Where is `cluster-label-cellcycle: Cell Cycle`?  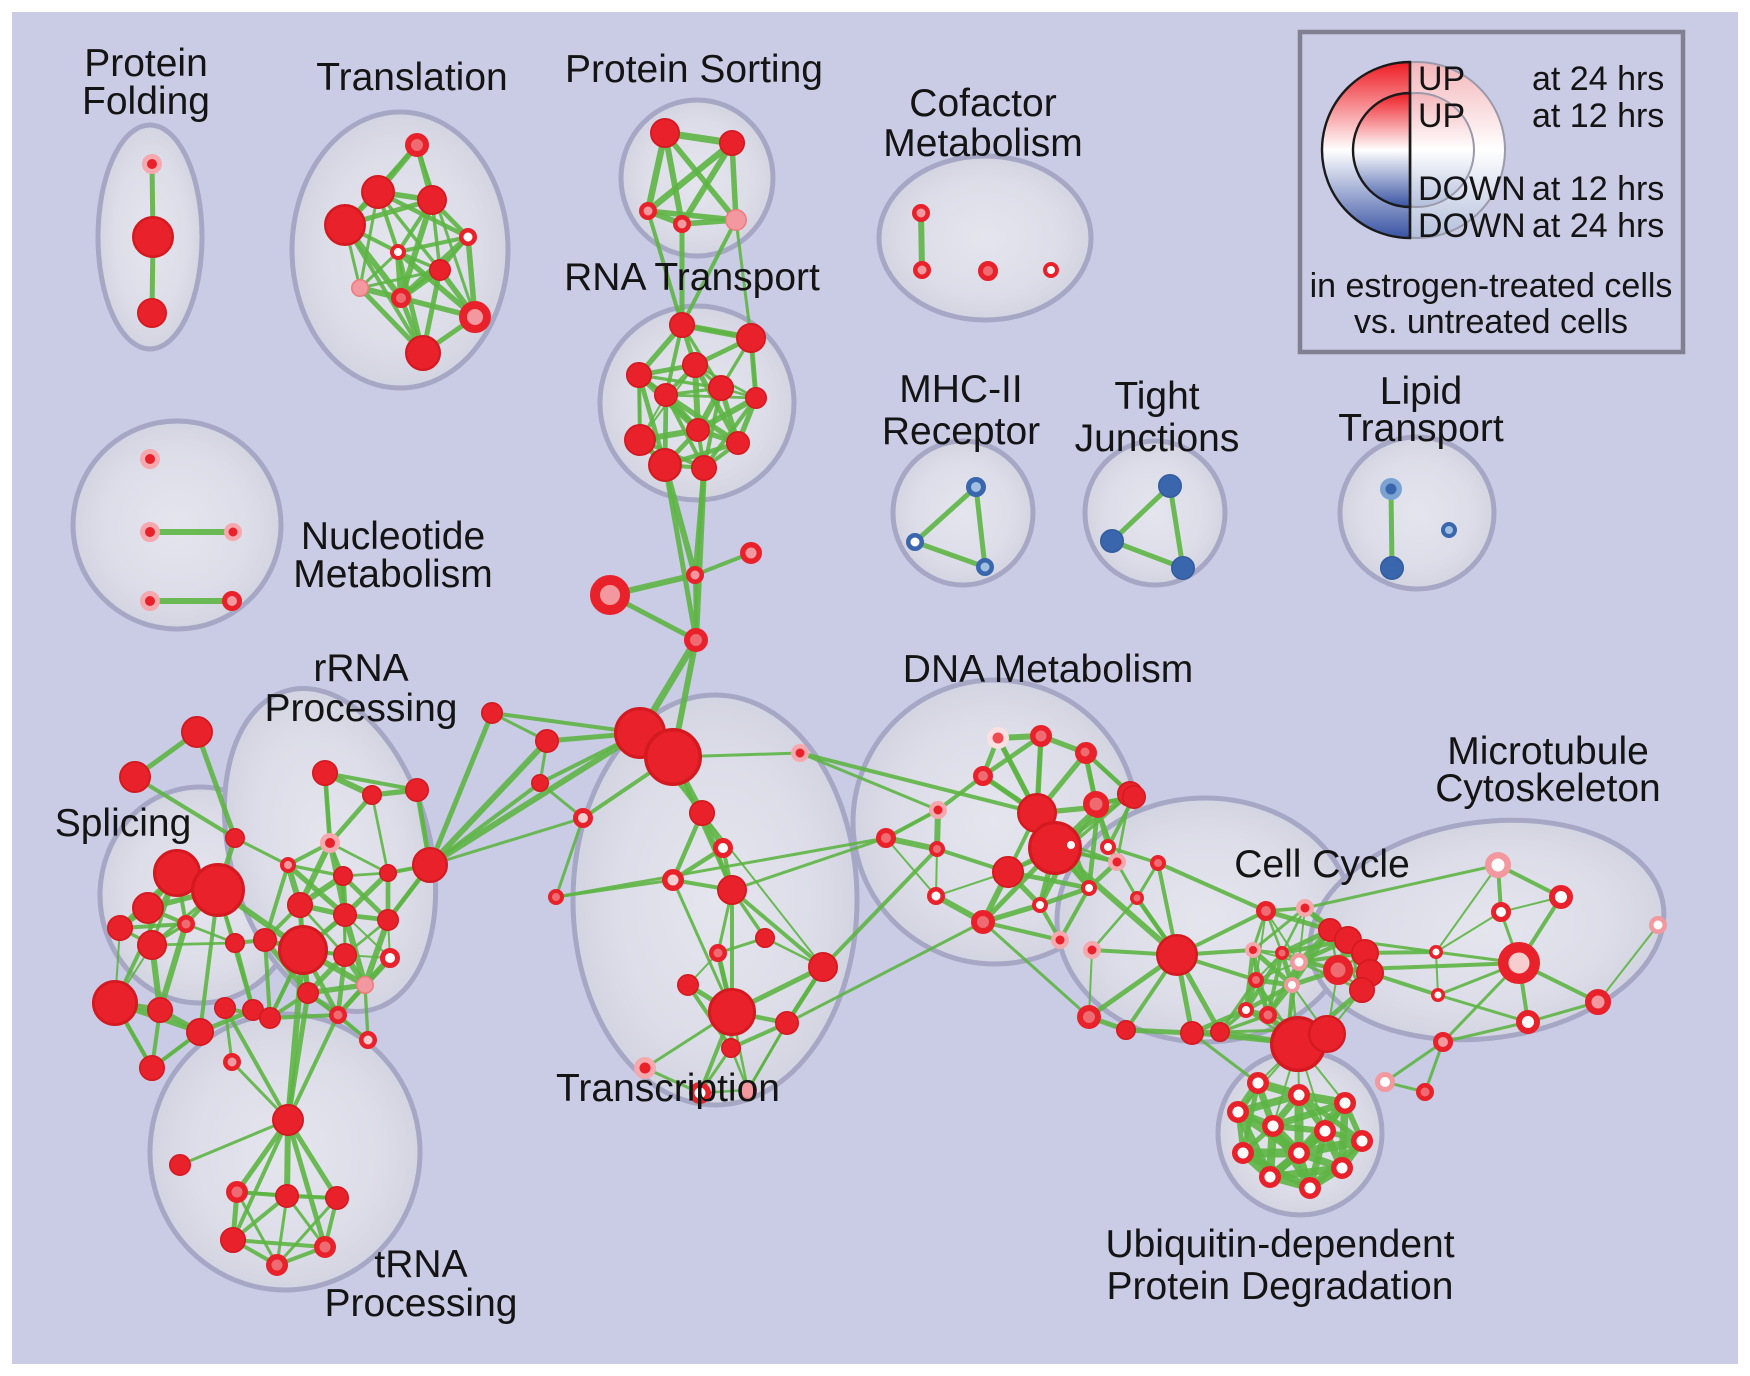
cluster-label-cellcycle: Cell Cycle is located at coordinates (1322, 864).